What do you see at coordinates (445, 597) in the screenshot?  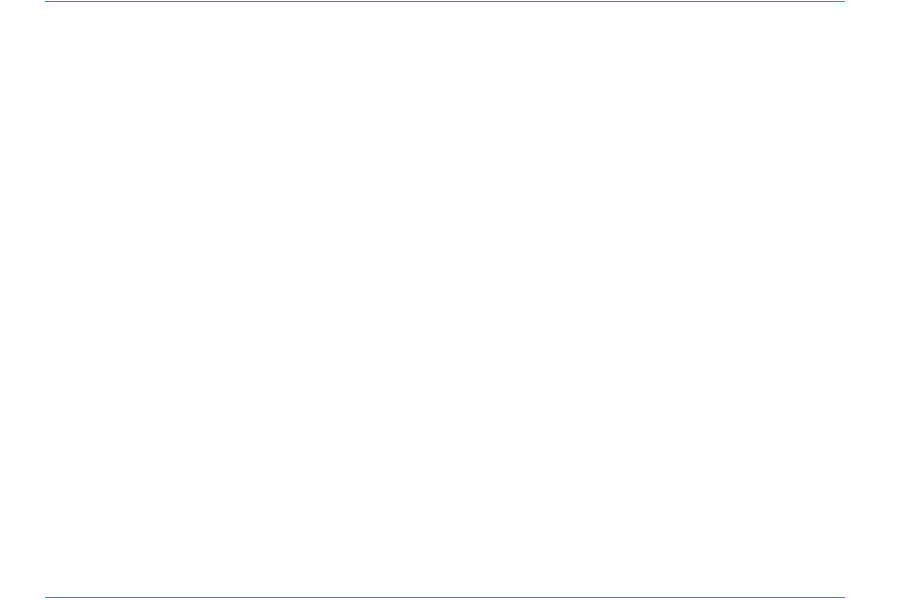 I see `bottom-rule` at bounding box center [445, 597].